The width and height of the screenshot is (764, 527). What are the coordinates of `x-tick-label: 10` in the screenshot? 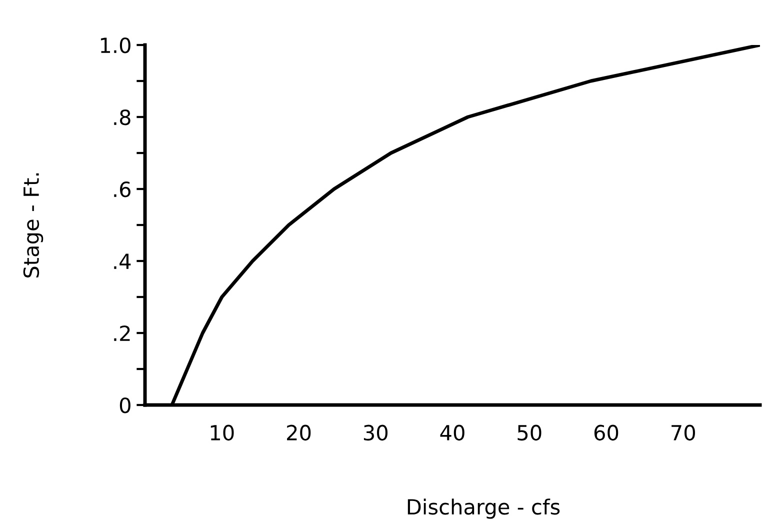 It's located at (222, 432).